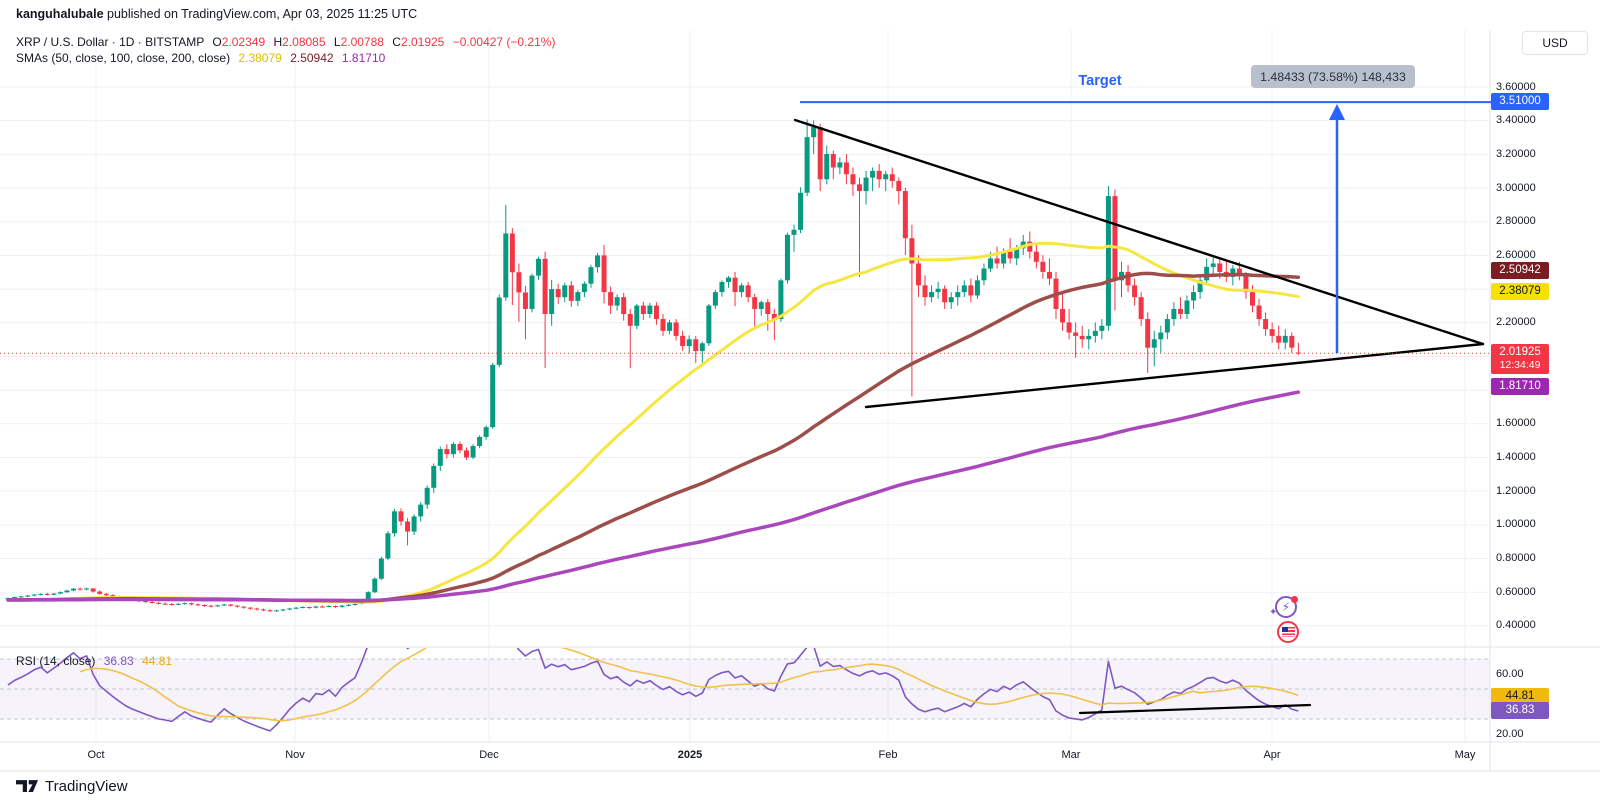  What do you see at coordinates (1510, 673) in the screenshot?
I see `rsi-axis-label: 60.00` at bounding box center [1510, 673].